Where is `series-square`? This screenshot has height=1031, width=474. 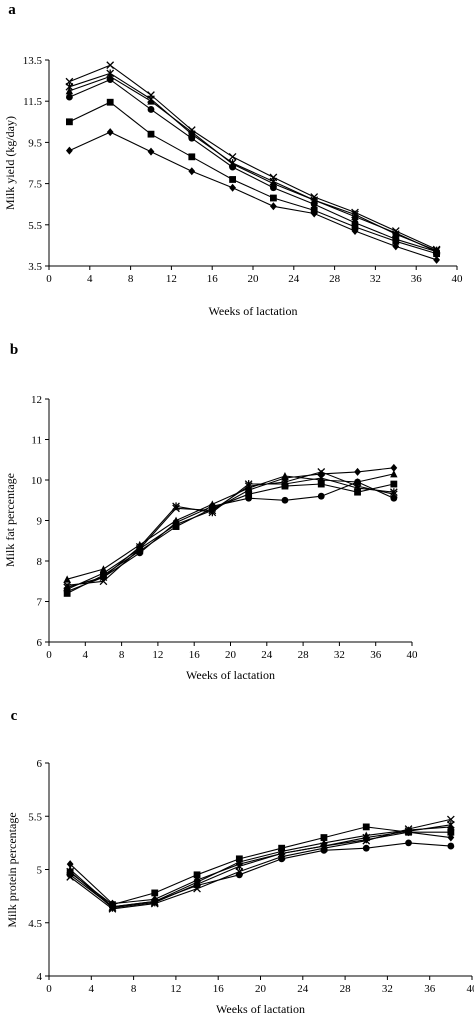 series-square is located at coordinates (261, 866).